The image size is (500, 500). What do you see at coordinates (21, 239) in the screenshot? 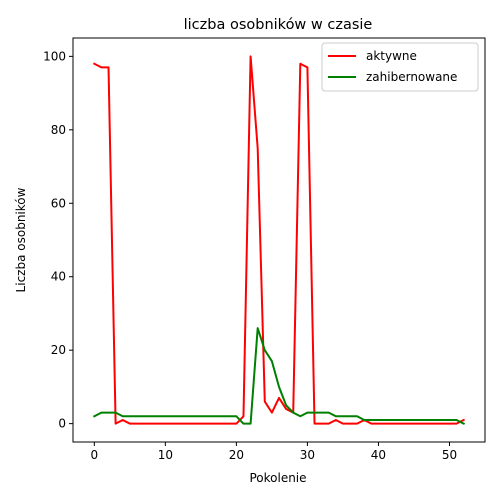
I see `y-axis-label: Liczba osobników` at bounding box center [21, 239].